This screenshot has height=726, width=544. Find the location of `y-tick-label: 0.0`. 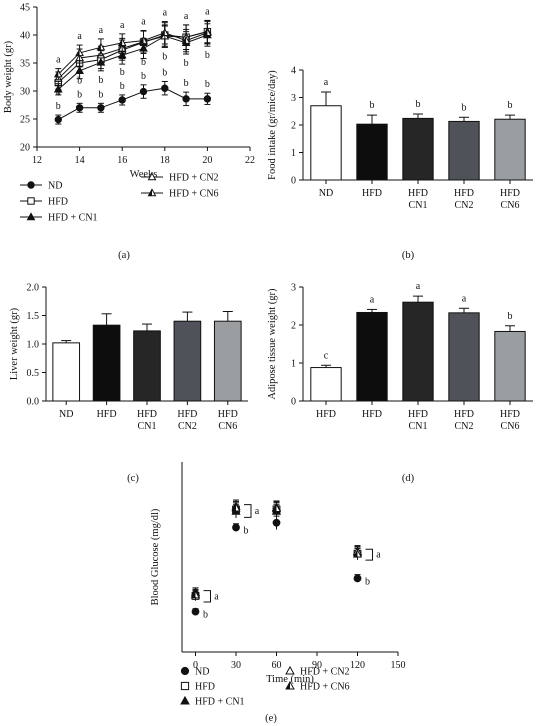

y-tick-label: 0.0 is located at coordinates (33, 402).